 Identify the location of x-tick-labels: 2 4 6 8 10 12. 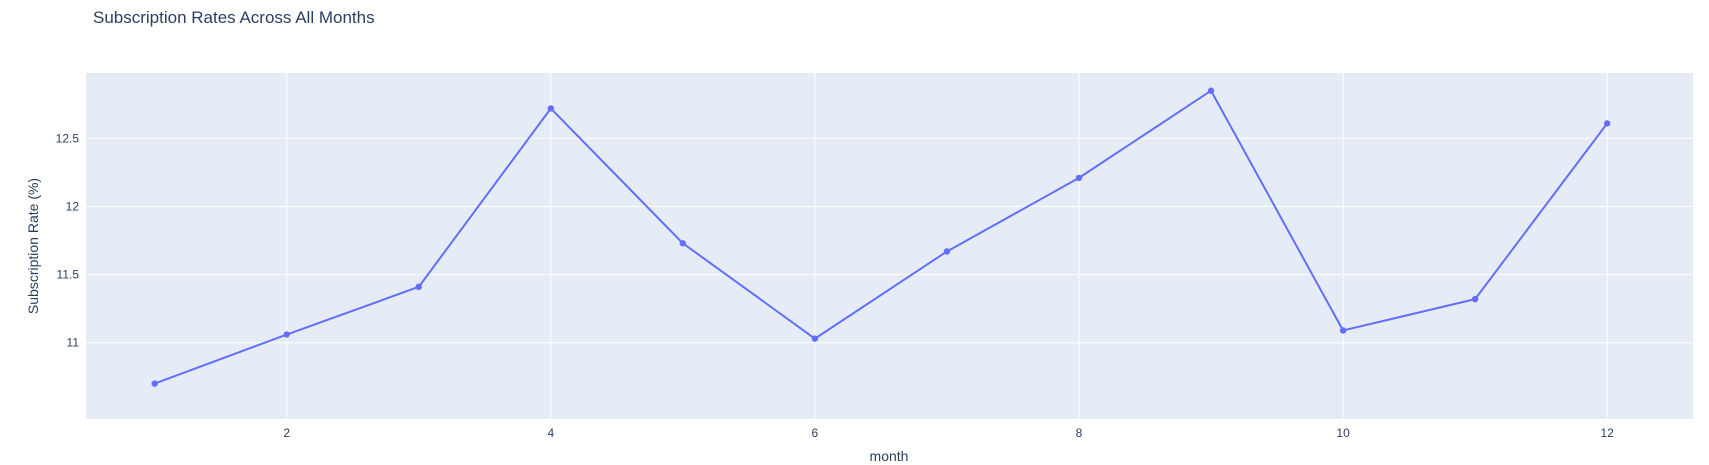
(948, 433).